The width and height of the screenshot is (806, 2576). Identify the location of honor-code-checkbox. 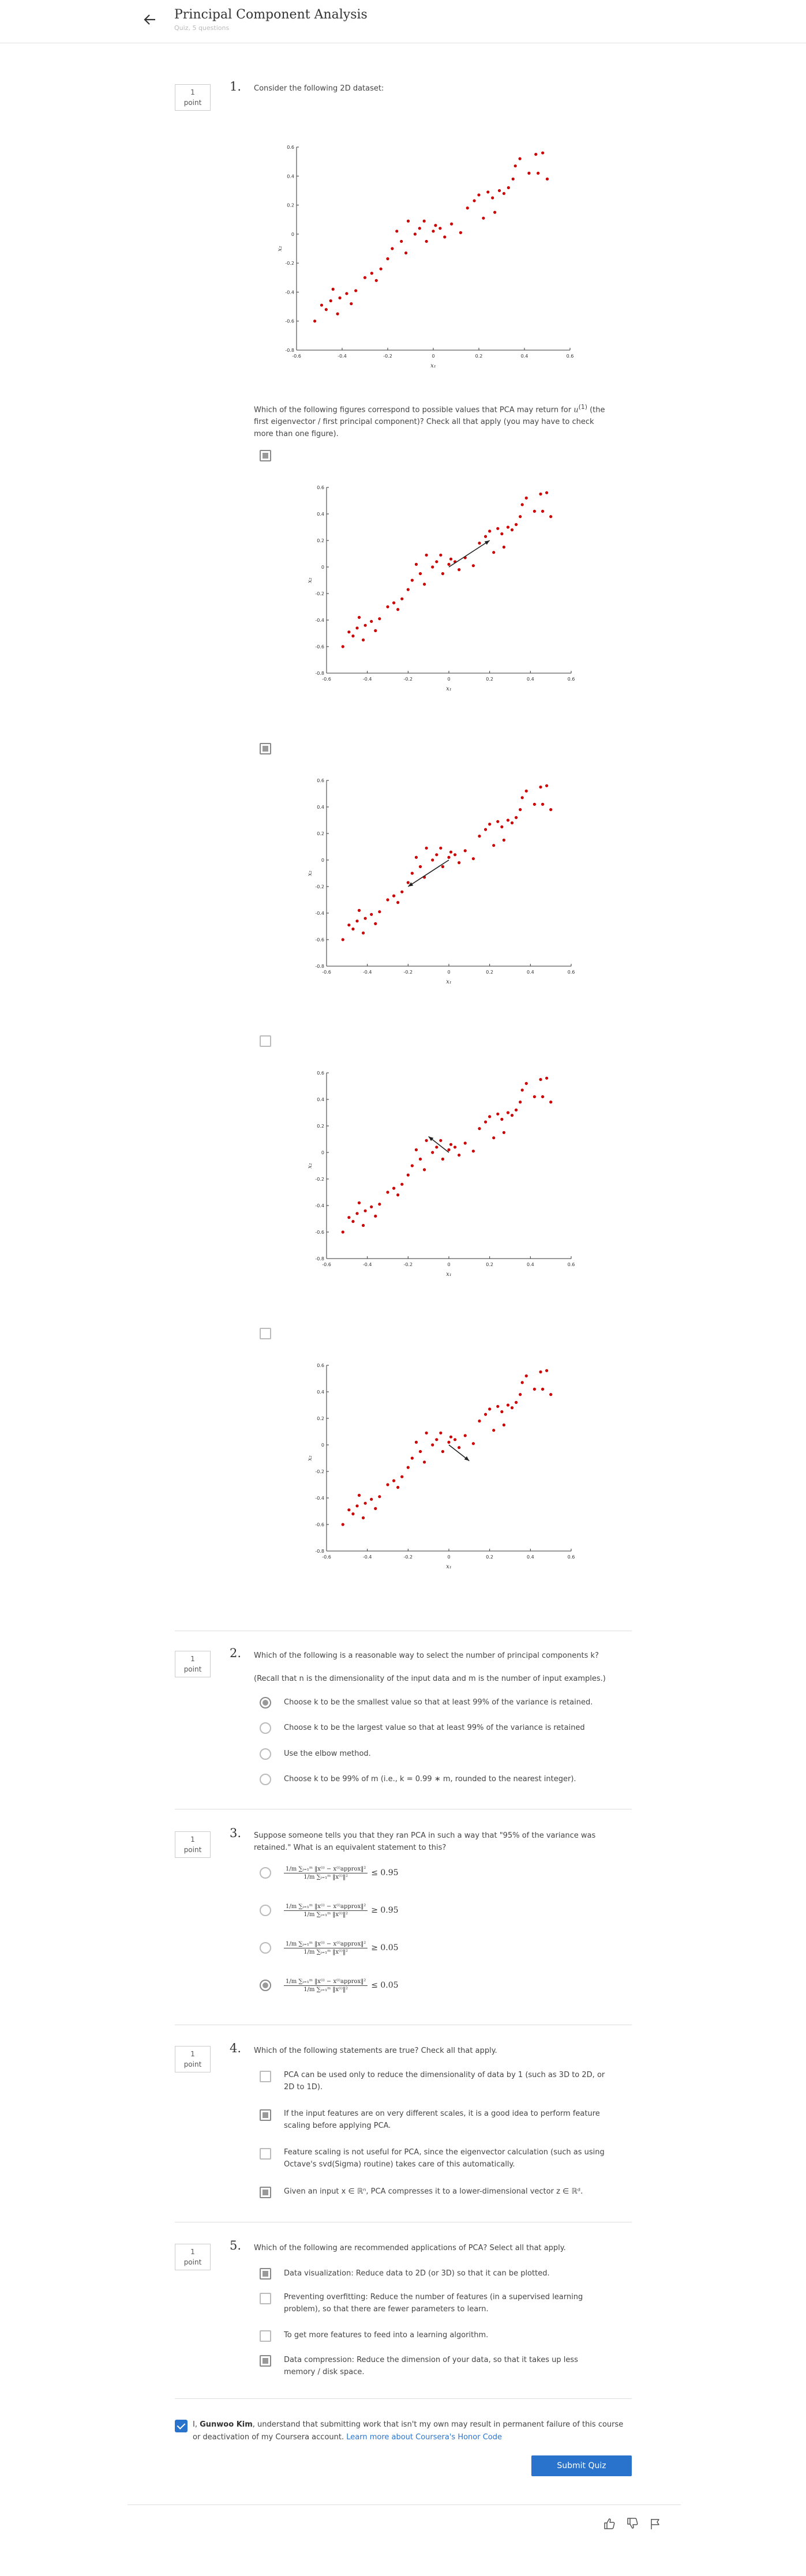
(181, 2426).